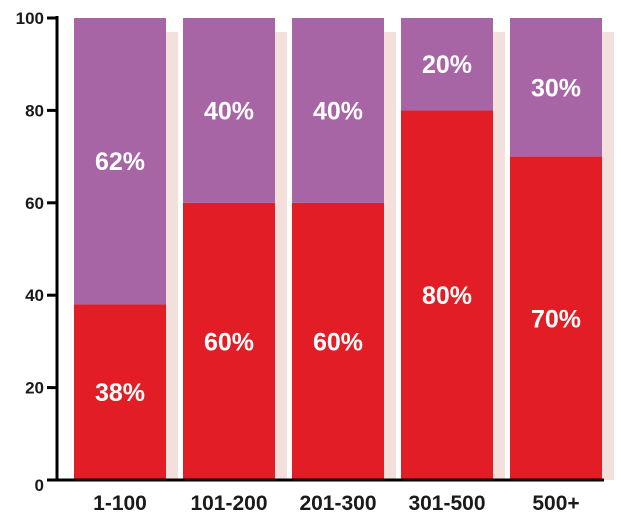 This screenshot has height=521, width=621. I want to click on y-tick-label: 0, so click(39, 485).